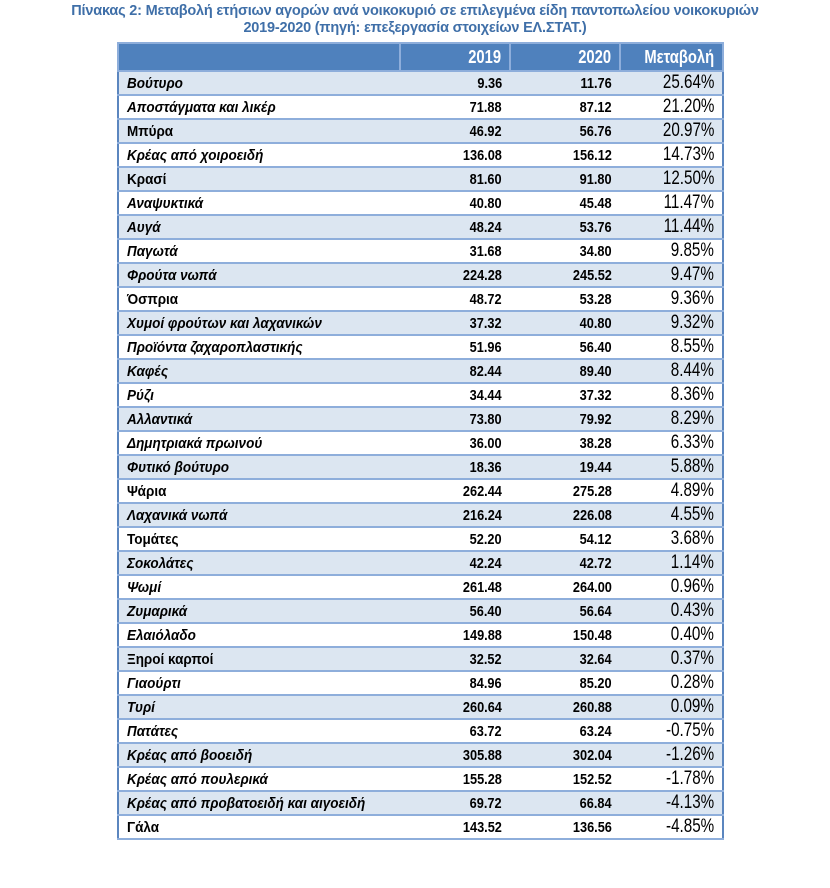  I want to click on item-name: Δημητριακά πρωινού, so click(259, 443).